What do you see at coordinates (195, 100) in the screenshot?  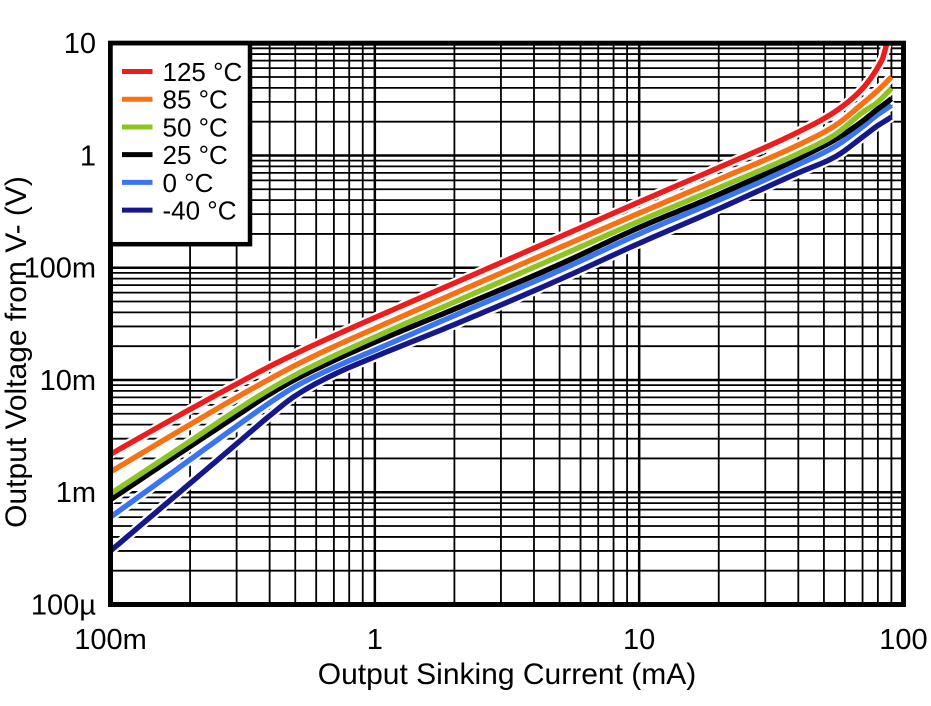 I see `legend-label-85 °C: 85 °C` at bounding box center [195, 100].